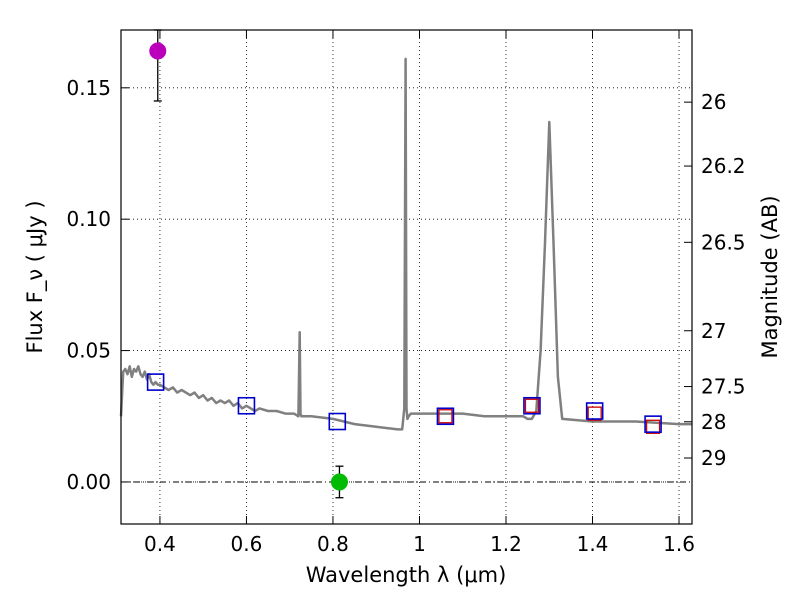  Describe the element at coordinates (713, 102) in the screenshot. I see `mag-tick-label: 26` at that location.